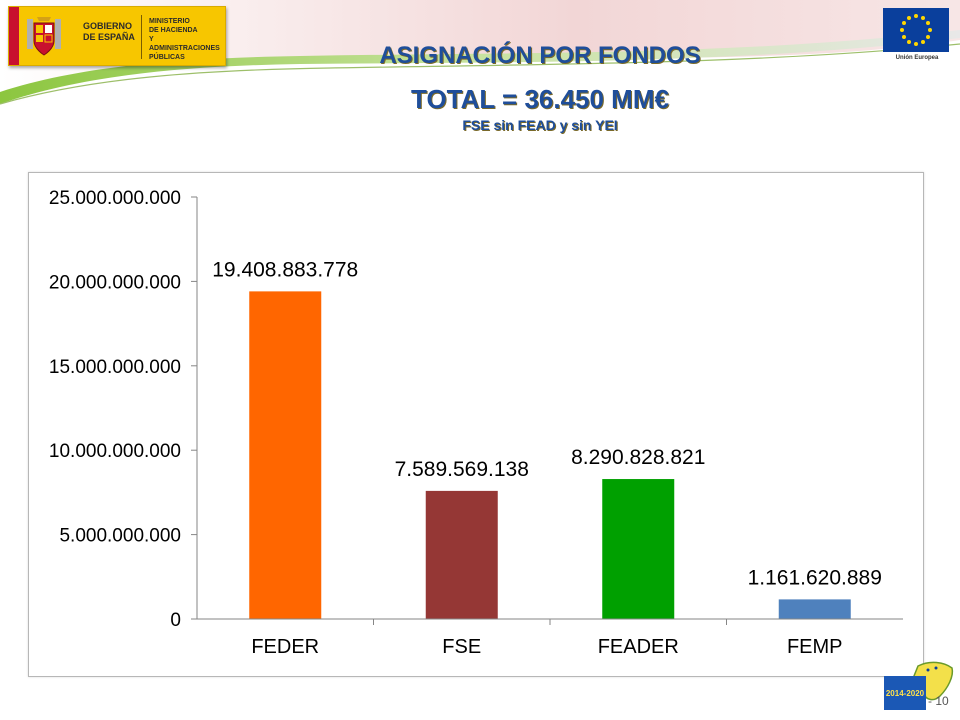 The image size is (960, 720). What do you see at coordinates (815, 647) in the screenshot?
I see `x-tick-label-femp: FEMP` at bounding box center [815, 647].